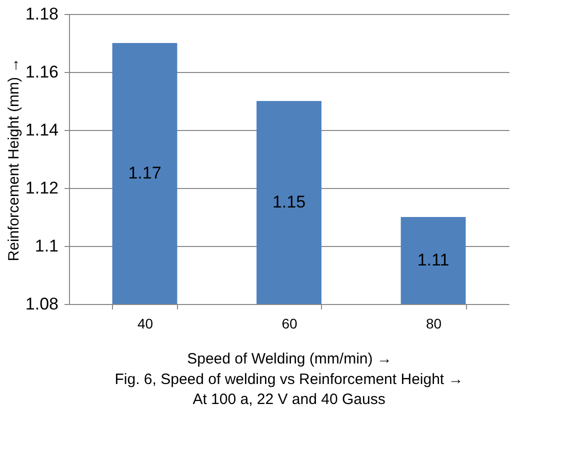 Image resolution: width=573 pixels, height=450 pixels. Describe the element at coordinates (46, 246) in the screenshot. I see `y-tick-label: 1.1` at that location.